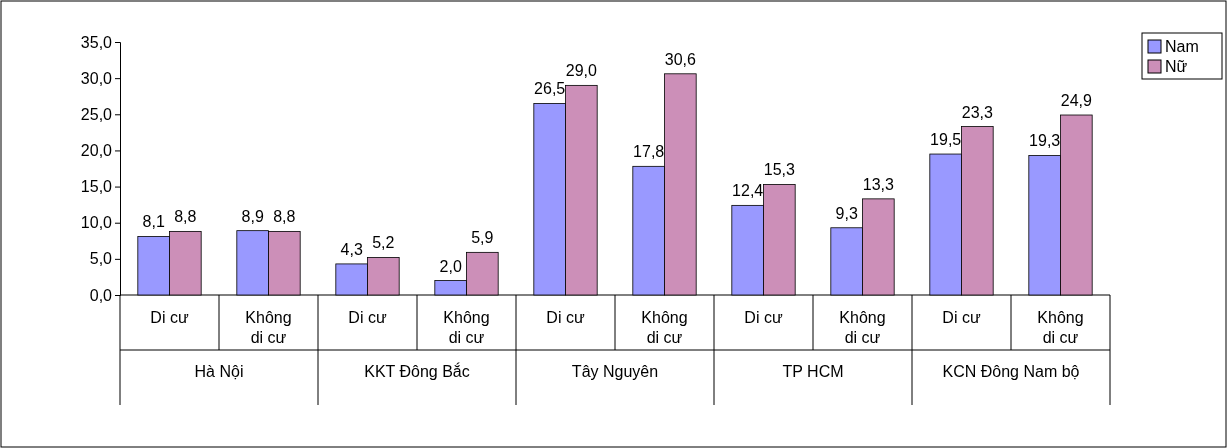 Image resolution: width=1227 pixels, height=448 pixels. I want to click on y-tick-label: 15,0, so click(96, 187).